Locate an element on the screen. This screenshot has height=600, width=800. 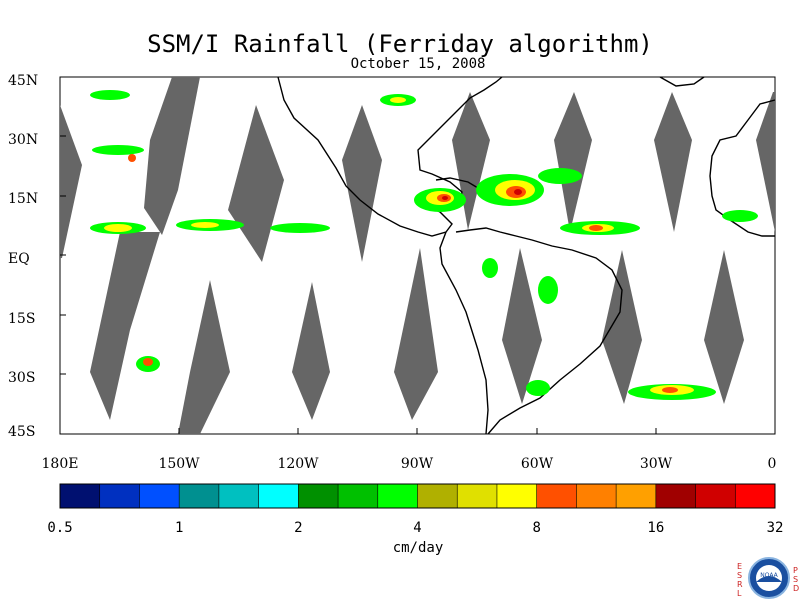
lon-label: 90W is located at coordinates (417, 464).